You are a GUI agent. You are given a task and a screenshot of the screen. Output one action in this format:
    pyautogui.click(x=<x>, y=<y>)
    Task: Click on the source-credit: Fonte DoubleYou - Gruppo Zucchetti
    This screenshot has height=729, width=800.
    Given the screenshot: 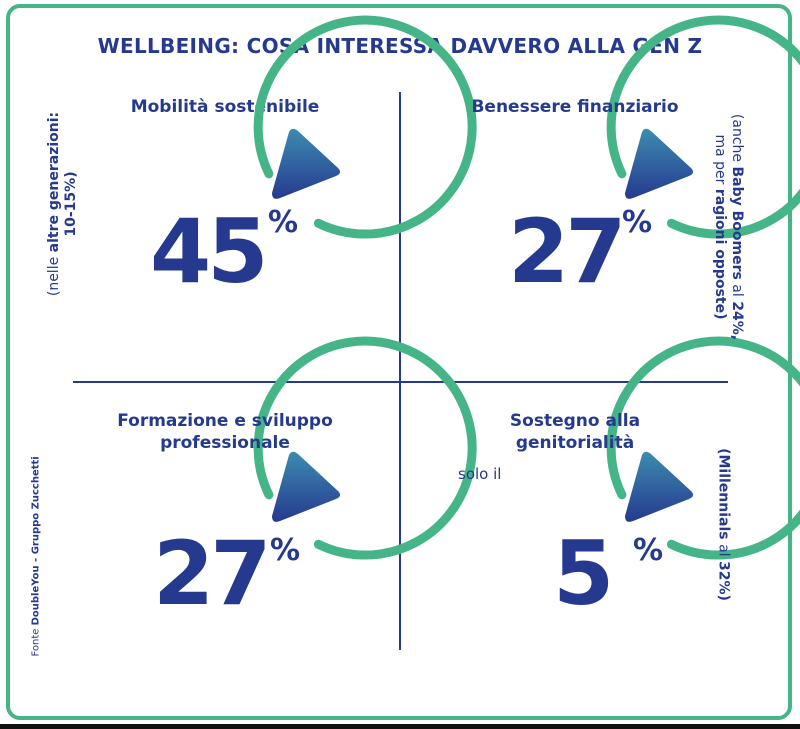 What is the action you would take?
    pyautogui.click(x=36, y=556)
    